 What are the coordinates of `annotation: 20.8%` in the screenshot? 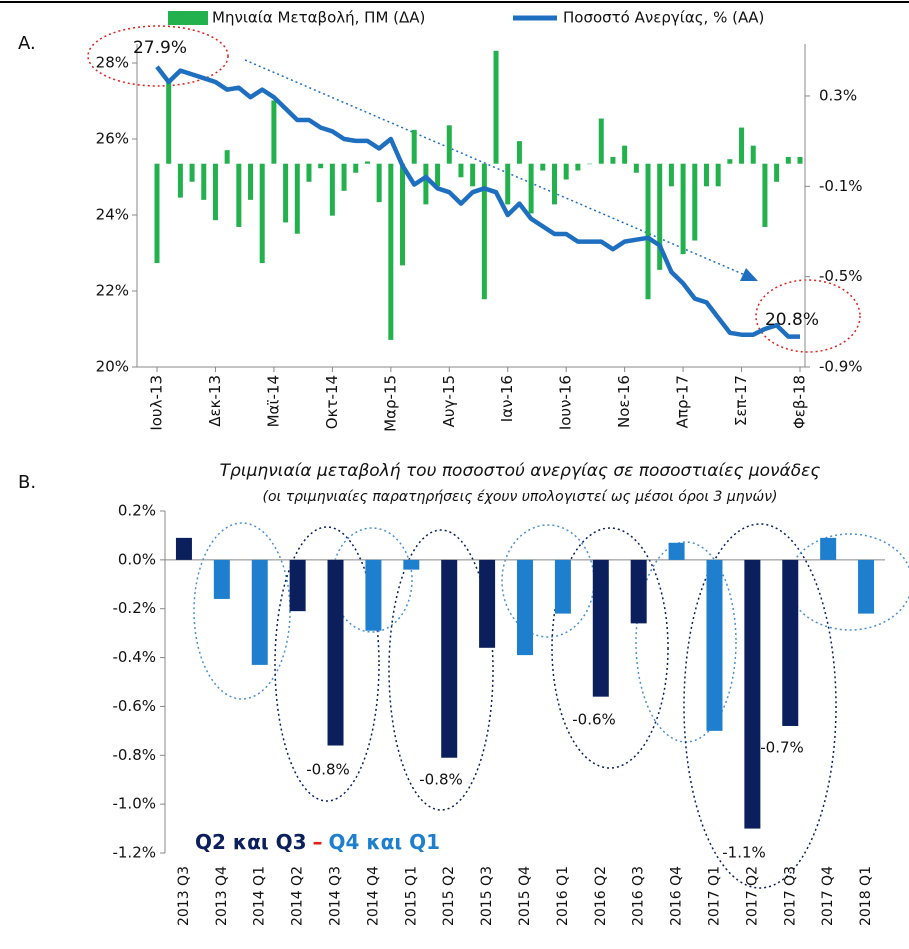 It's located at (792, 320).